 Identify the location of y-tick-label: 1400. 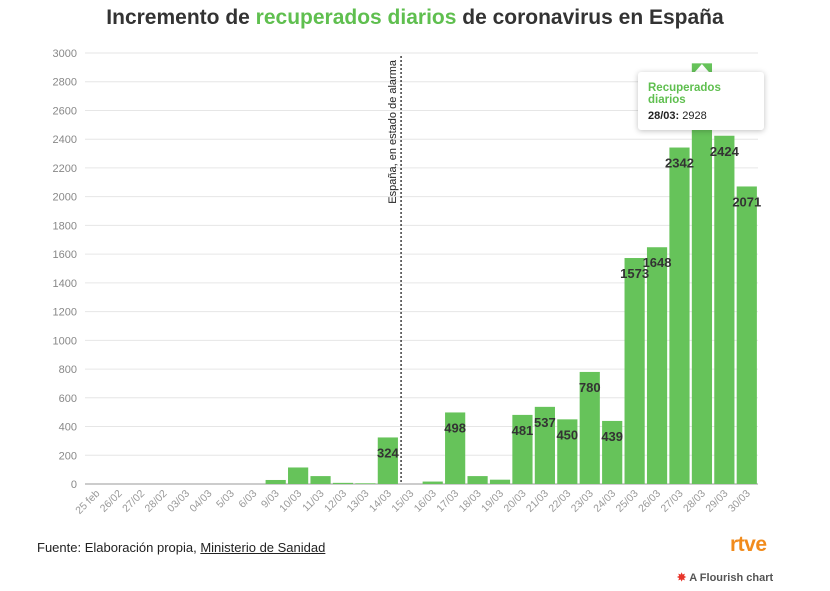
(65, 284).